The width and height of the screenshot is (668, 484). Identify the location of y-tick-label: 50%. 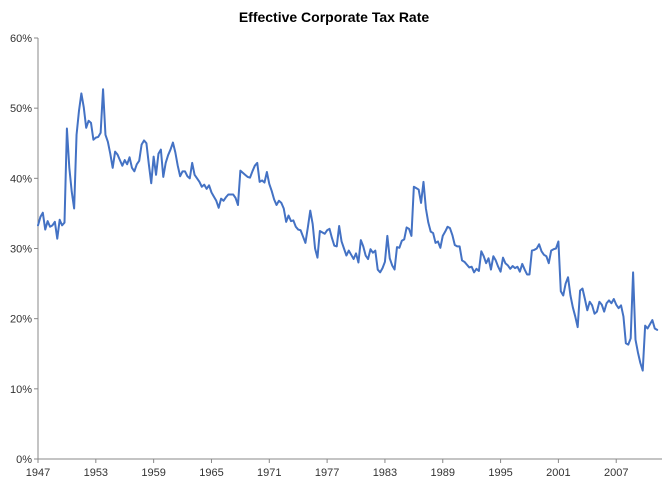
(21, 109).